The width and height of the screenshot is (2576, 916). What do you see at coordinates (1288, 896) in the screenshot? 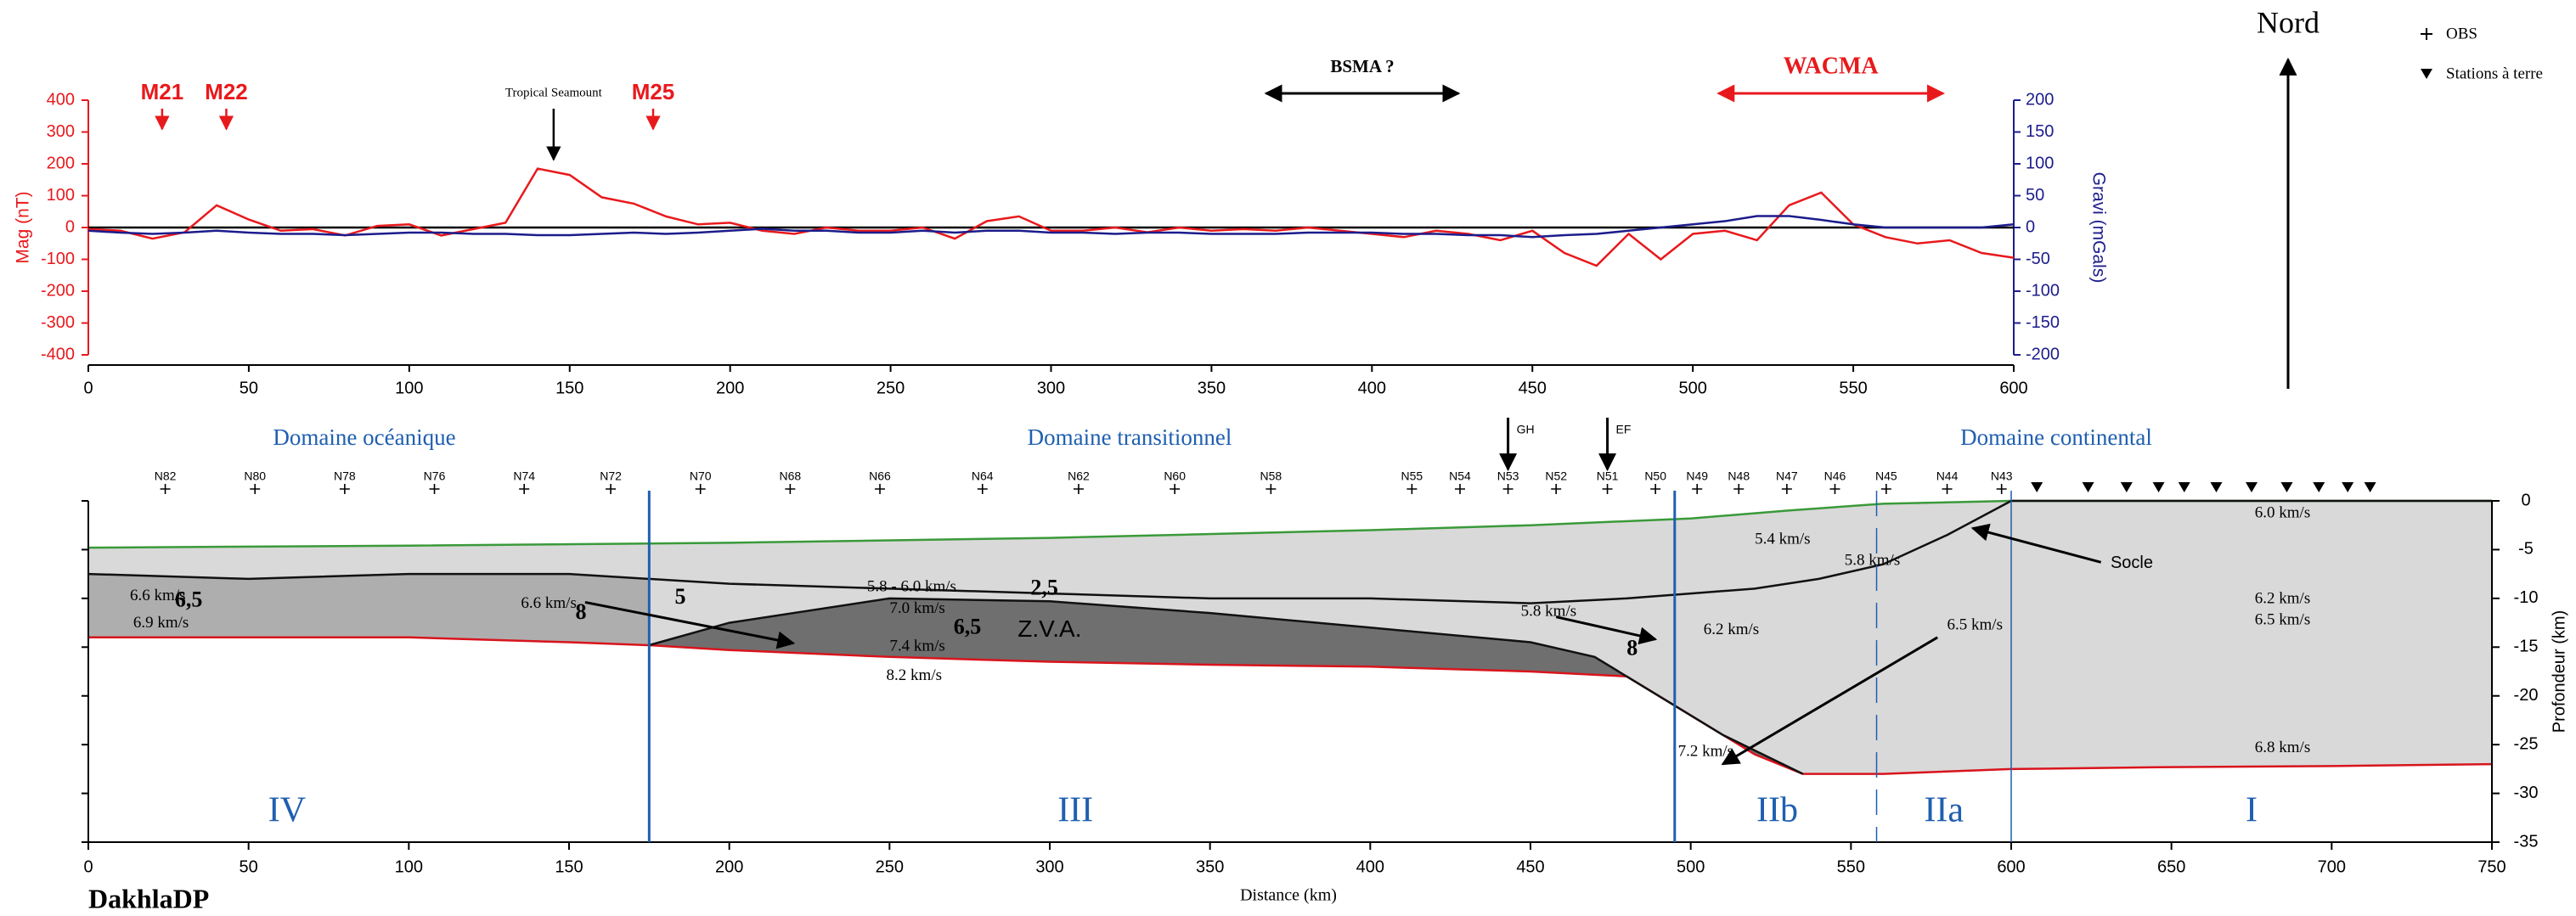
I see `x-axis-label: Distance (km)` at bounding box center [1288, 896].